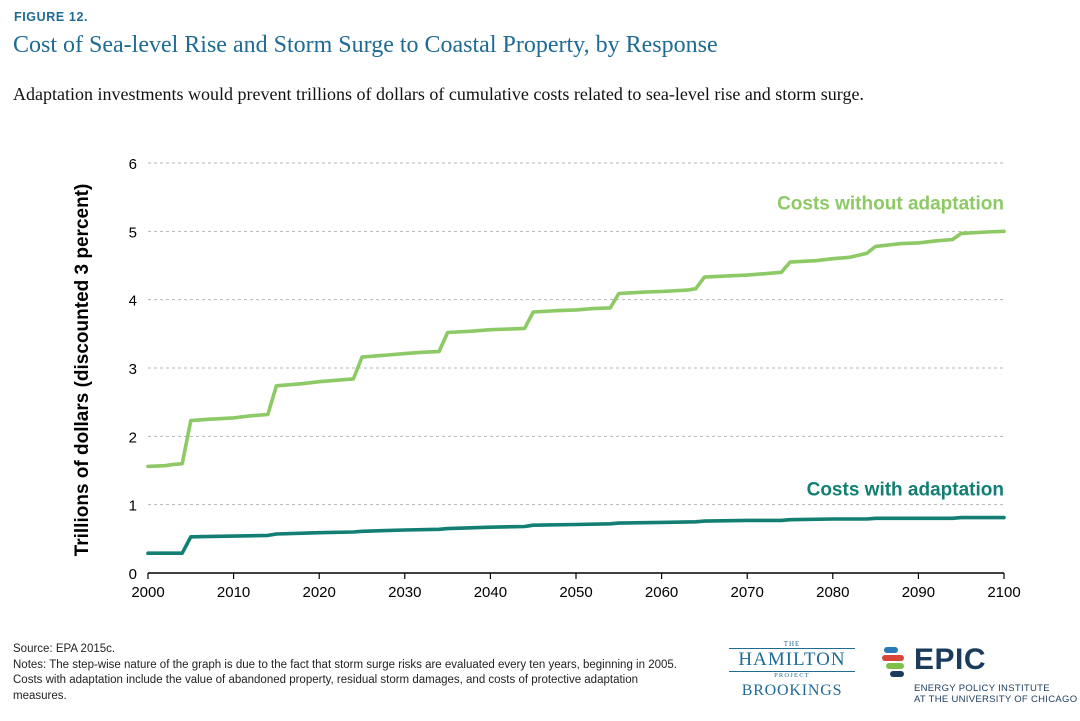  I want to click on y-tick-label-6: 6, so click(133, 164).